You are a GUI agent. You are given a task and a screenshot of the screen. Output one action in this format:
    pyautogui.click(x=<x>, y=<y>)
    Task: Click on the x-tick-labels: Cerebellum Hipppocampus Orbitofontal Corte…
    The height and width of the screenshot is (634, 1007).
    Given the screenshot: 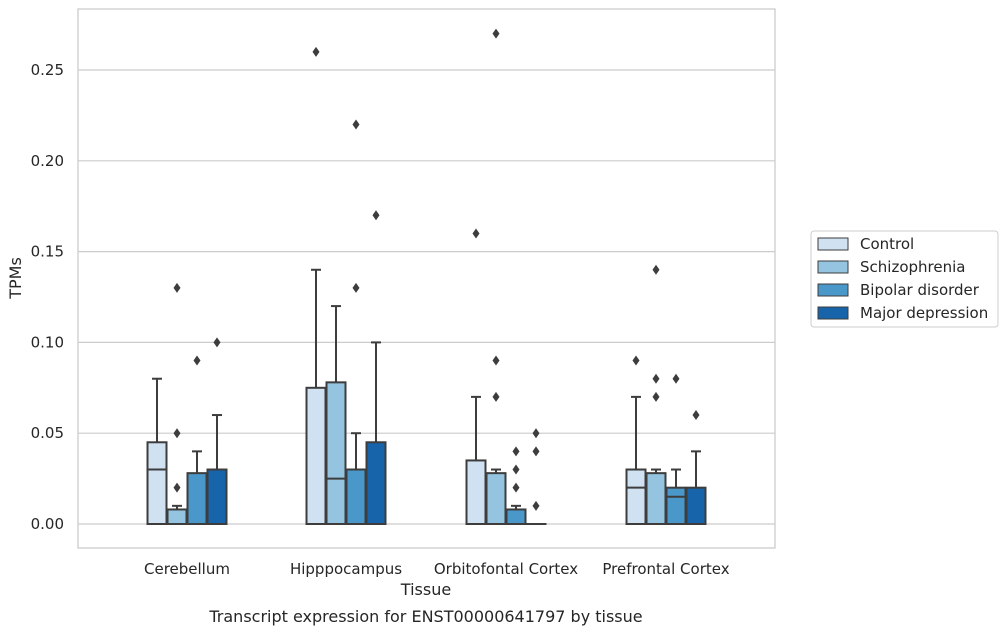 What is the action you would take?
    pyautogui.click(x=437, y=569)
    